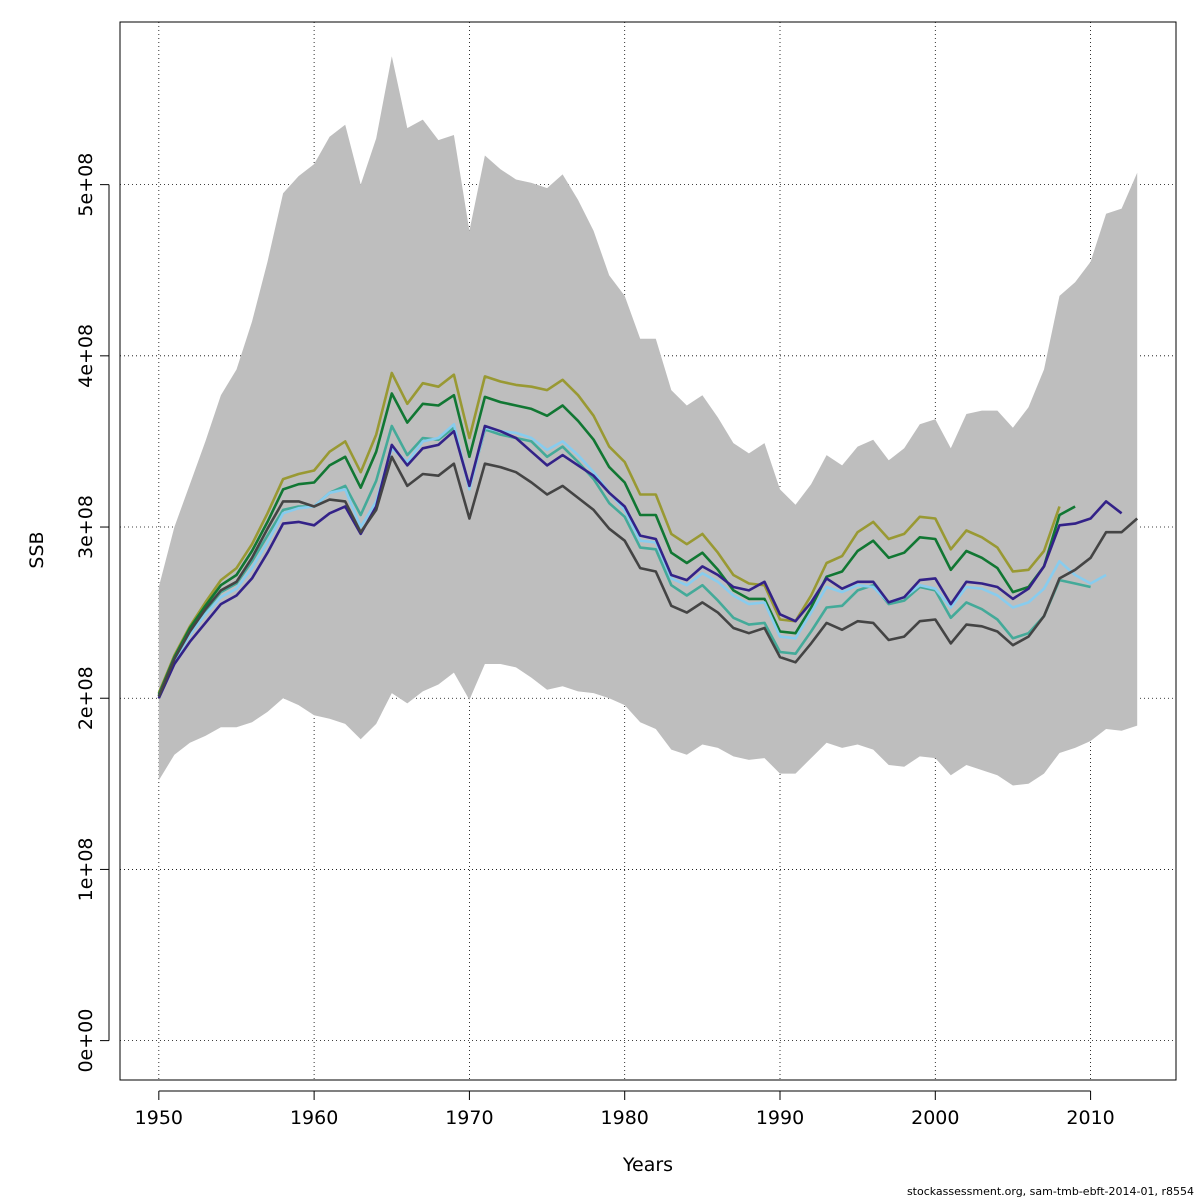 Image resolution: width=1200 pixels, height=1200 pixels. What do you see at coordinates (86, 527) in the screenshot?
I see `y-tick-label: 3e+08` at bounding box center [86, 527].